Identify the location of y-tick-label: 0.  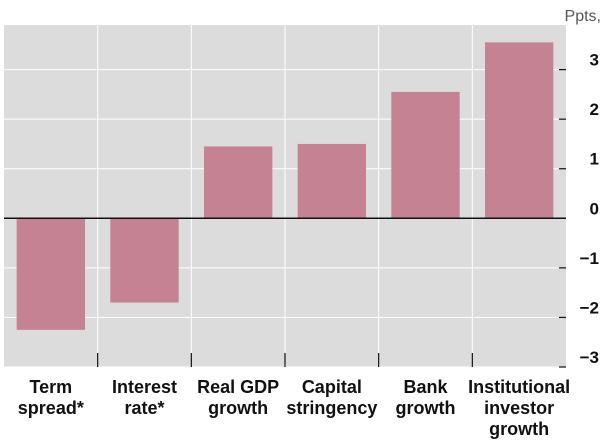
(594, 208).